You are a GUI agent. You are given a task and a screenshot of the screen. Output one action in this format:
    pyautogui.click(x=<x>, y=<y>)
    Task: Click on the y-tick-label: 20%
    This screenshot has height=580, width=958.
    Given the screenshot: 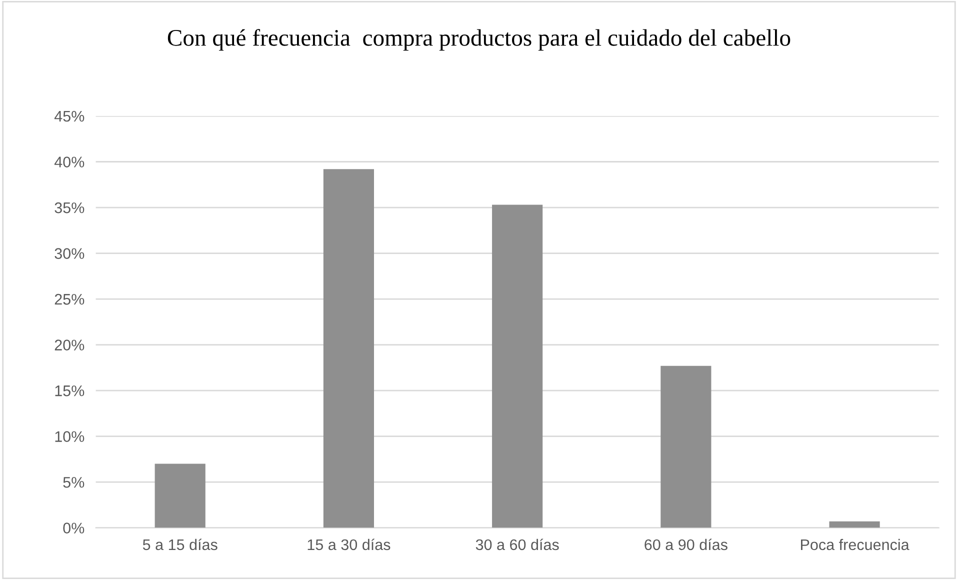 What is the action you would take?
    pyautogui.click(x=69, y=345)
    